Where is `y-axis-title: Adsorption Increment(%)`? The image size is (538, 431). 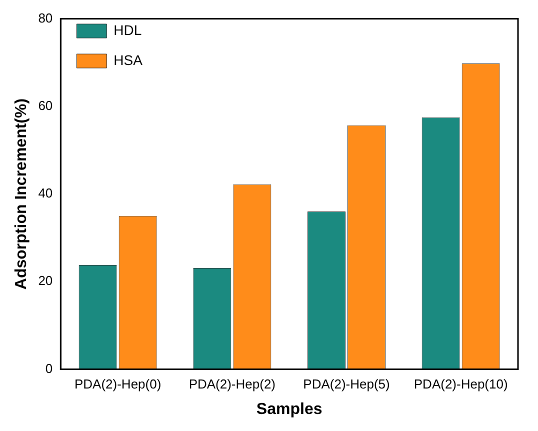
y-axis-title: Adsorption Increment(%) is located at coordinates (21, 194).